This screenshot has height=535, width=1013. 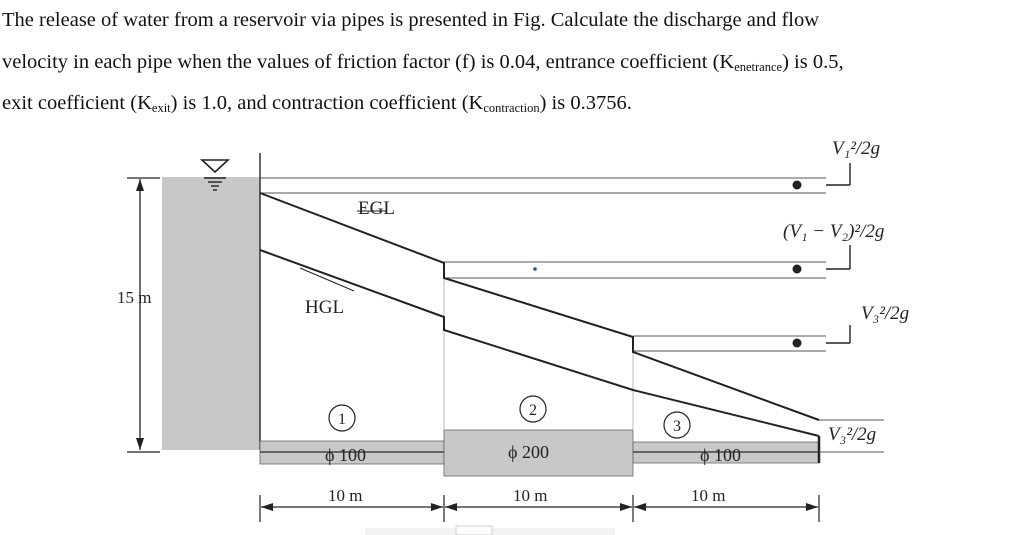 What do you see at coordinates (376, 208) in the screenshot?
I see `egl-label: EGL` at bounding box center [376, 208].